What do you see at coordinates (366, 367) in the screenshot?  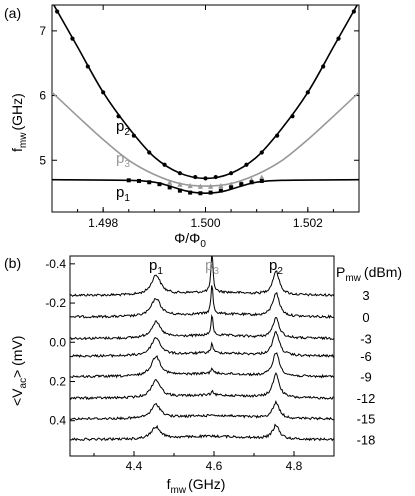 I see `panel-b-power-labels: 3 0 -3 -6 -9 -12 -15 -18` at bounding box center [366, 367].